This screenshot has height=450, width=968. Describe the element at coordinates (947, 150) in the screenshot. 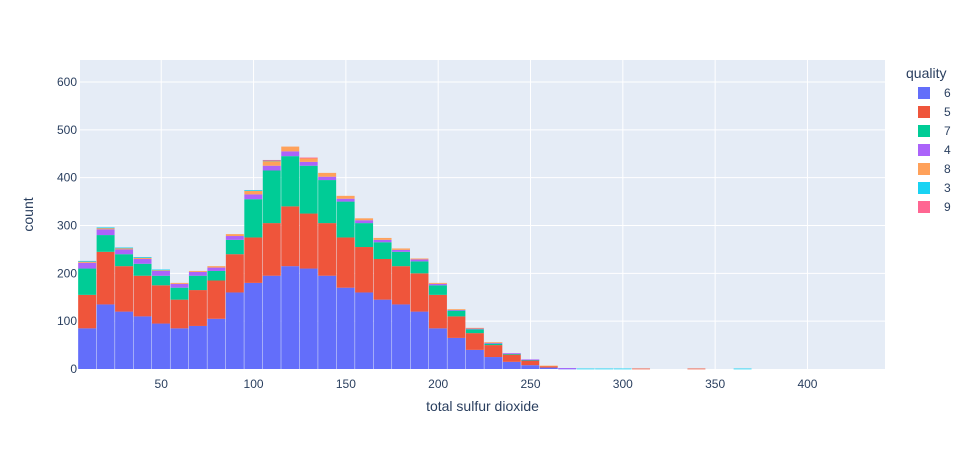

I see `legend-label-4: 4` at that location.